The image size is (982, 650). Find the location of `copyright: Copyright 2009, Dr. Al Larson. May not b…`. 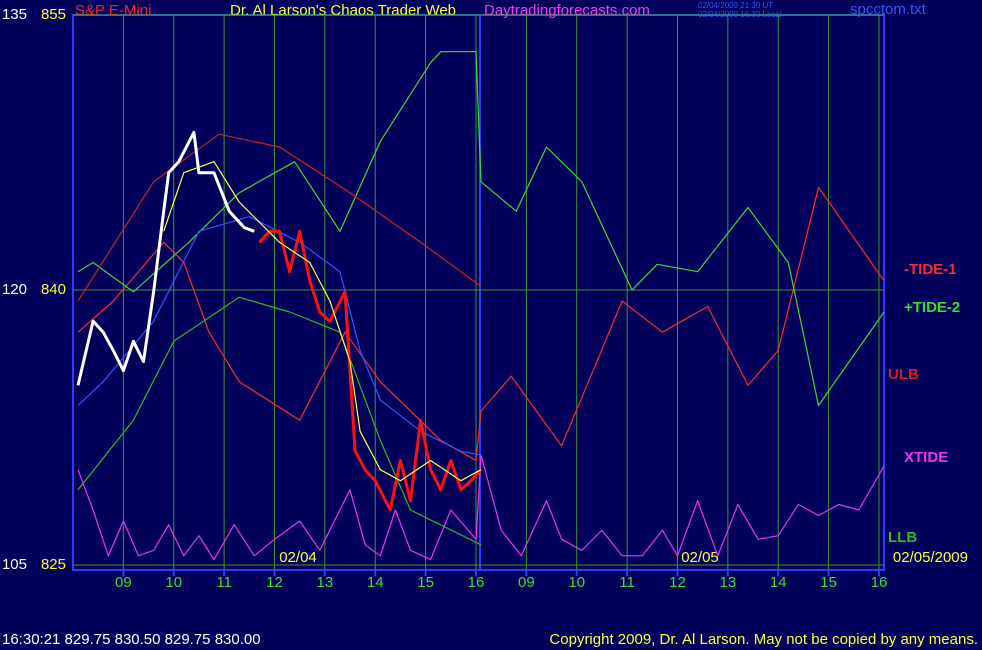

copyright: Copyright 2009, Dr. Al Larson. May not b… is located at coordinates (763, 639).